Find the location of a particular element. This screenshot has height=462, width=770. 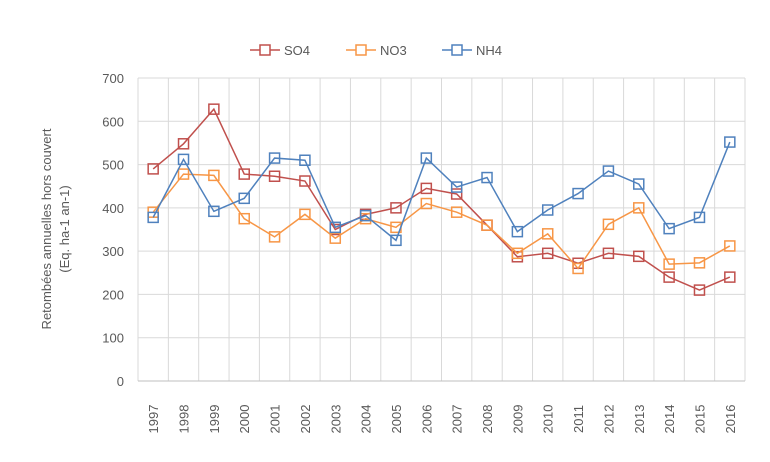

y-tick-labels: 0 100 200 300 400 500 600 700 is located at coordinates (113, 230).